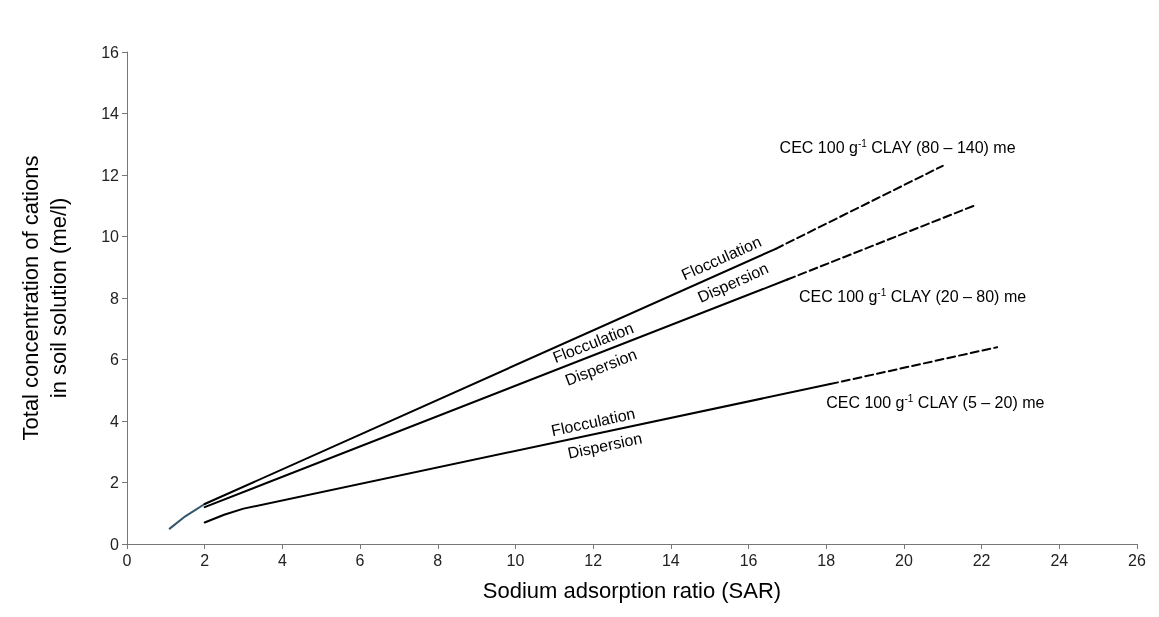 This screenshot has height=617, width=1159. Describe the element at coordinates (360, 560) in the screenshot. I see `x-tick-label: 6` at that location.